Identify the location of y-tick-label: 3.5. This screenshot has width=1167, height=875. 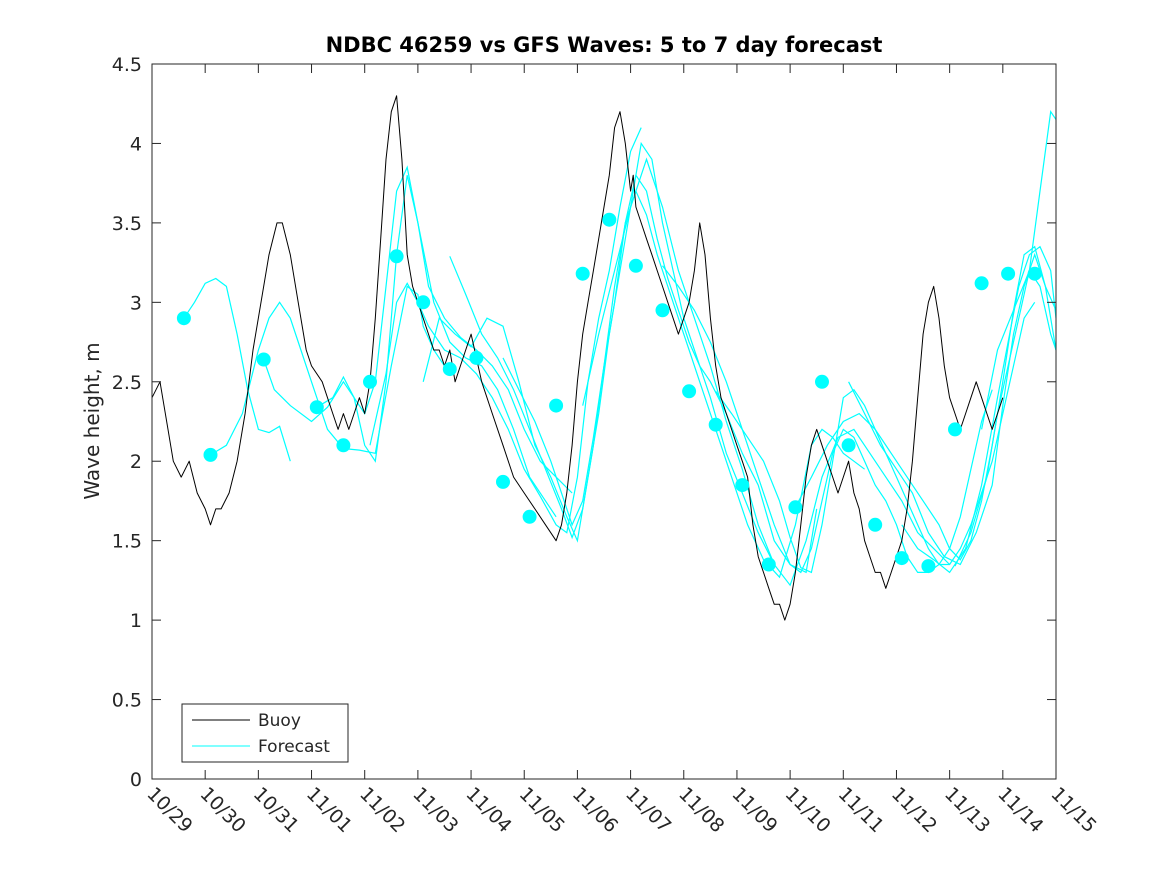
(127, 224).